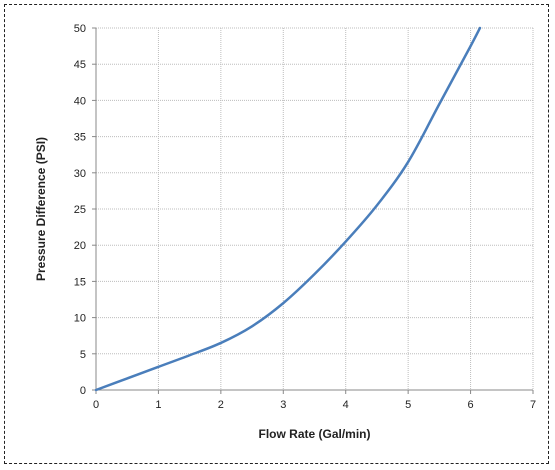 The image size is (555, 470). Describe the element at coordinates (314, 434) in the screenshot. I see `x-axis-label: Flow Rate (Gal/min)` at that location.